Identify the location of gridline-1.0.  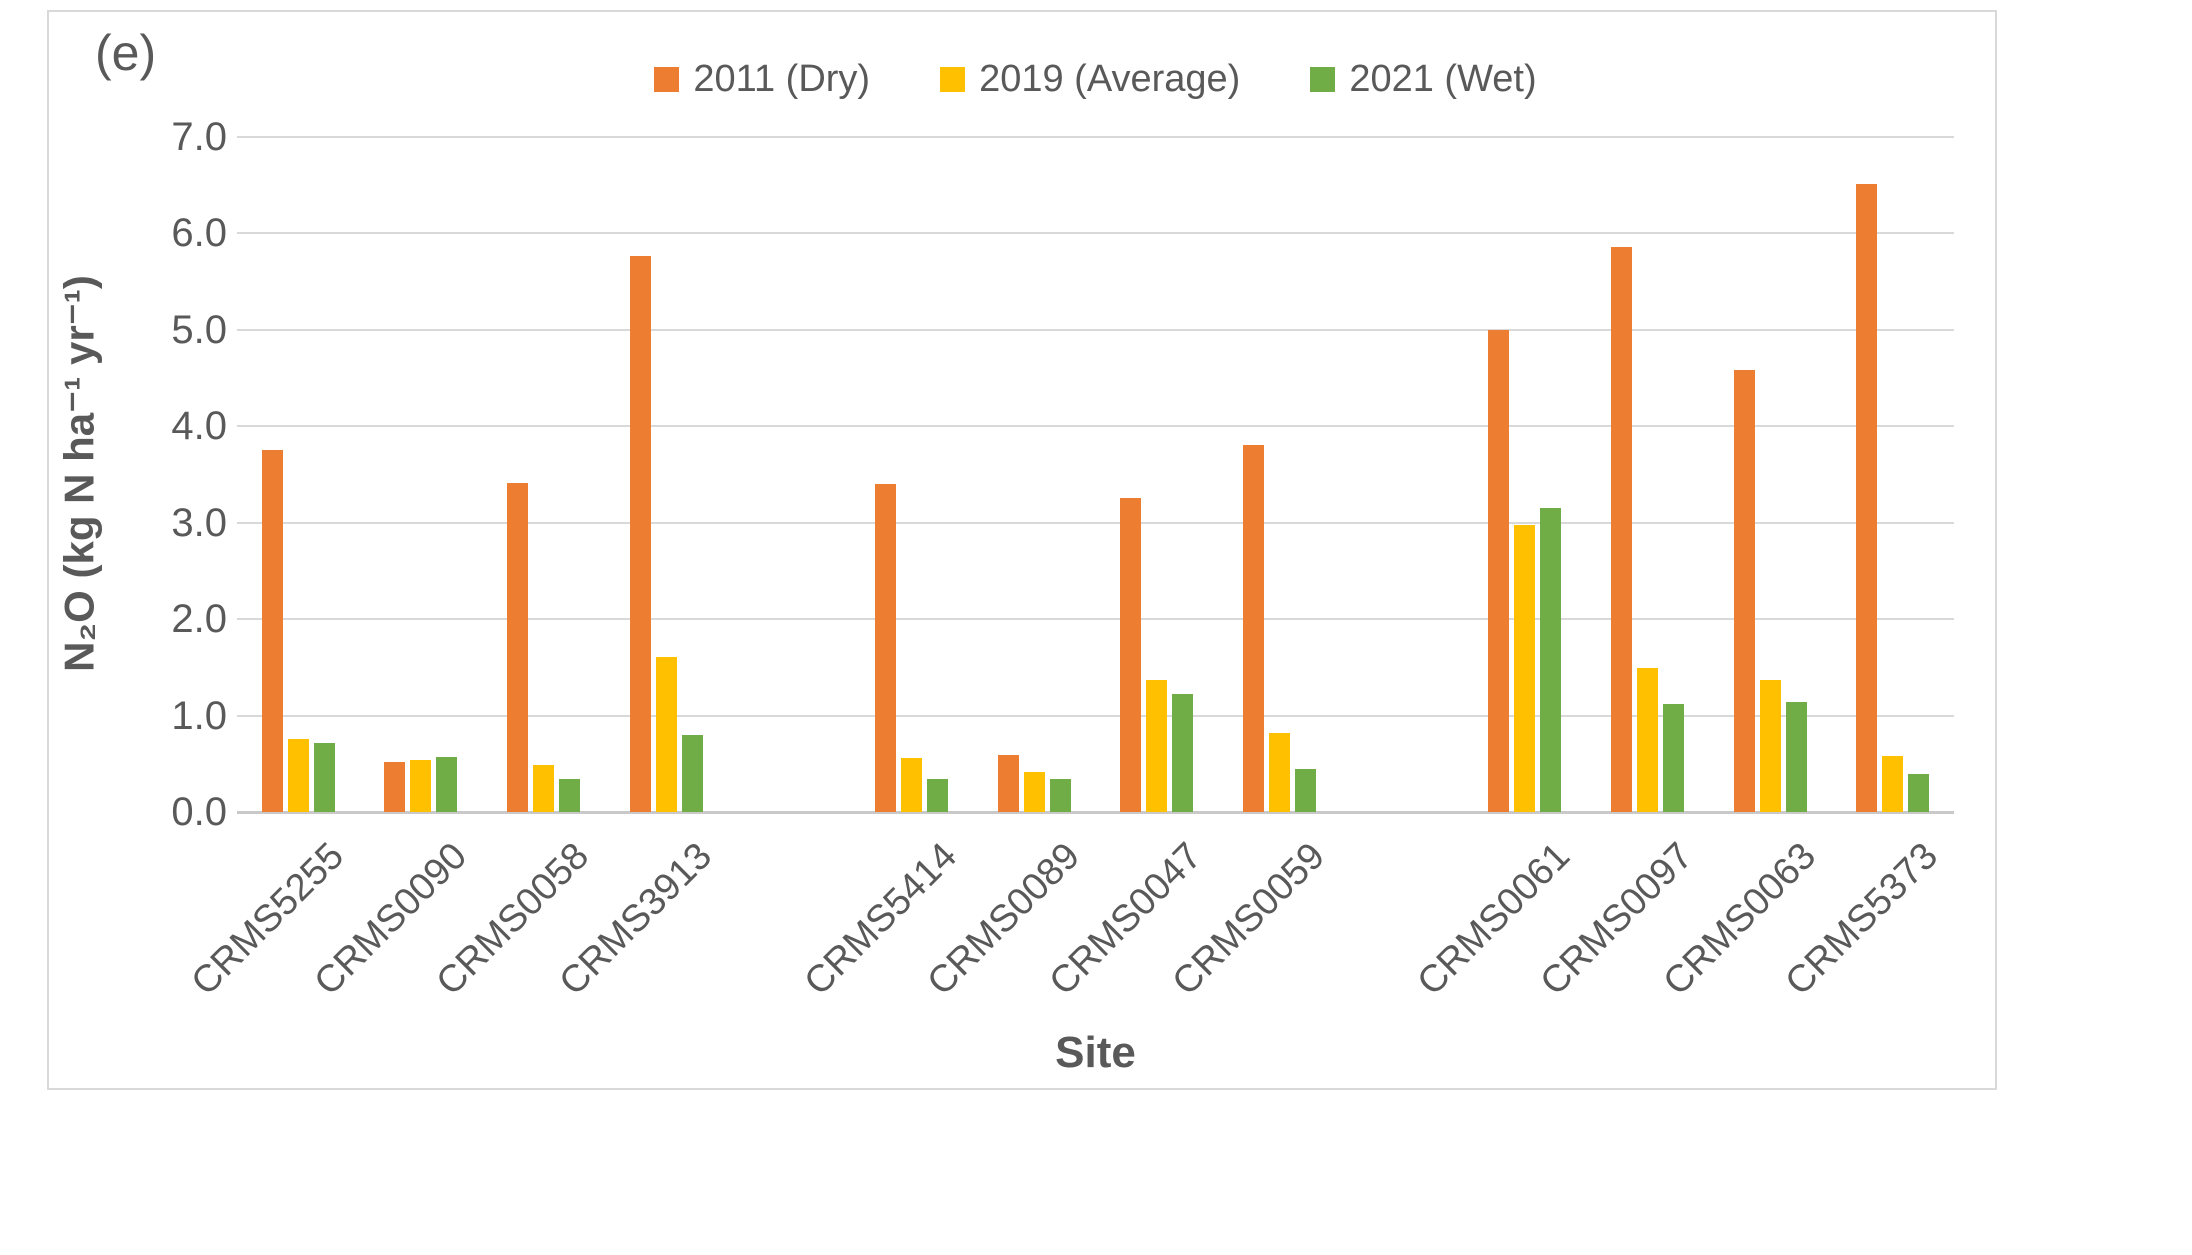
(1095, 715).